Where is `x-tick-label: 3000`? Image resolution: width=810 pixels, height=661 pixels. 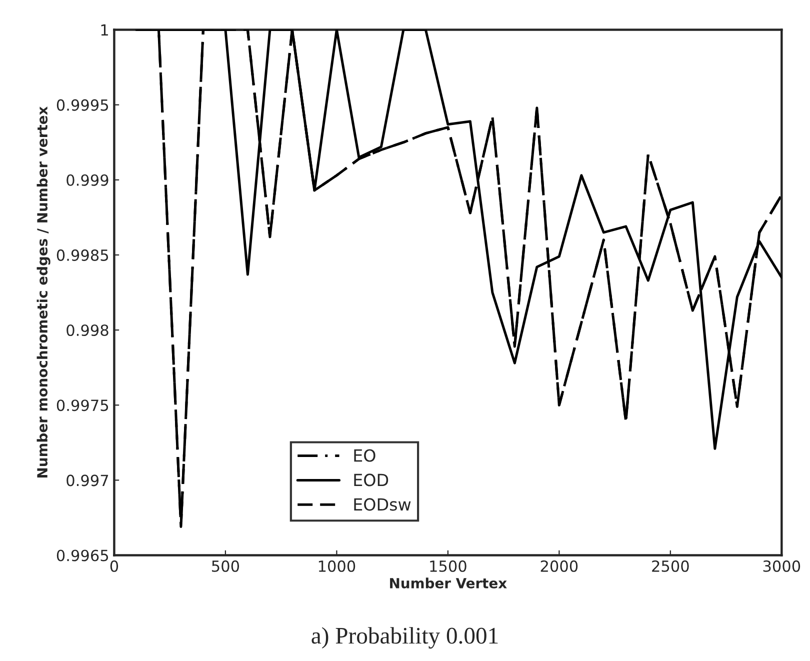 x-tick-label: 3000 is located at coordinates (781, 566).